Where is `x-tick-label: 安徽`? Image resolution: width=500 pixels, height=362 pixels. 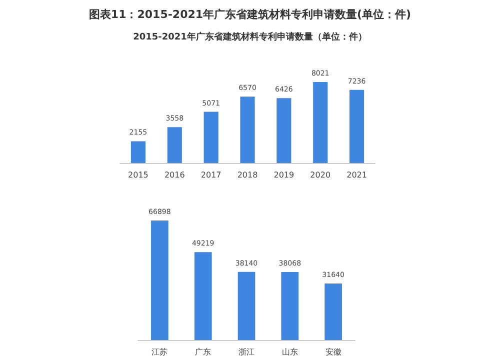 x-tick-label: 安徽 is located at coordinates (333, 352).